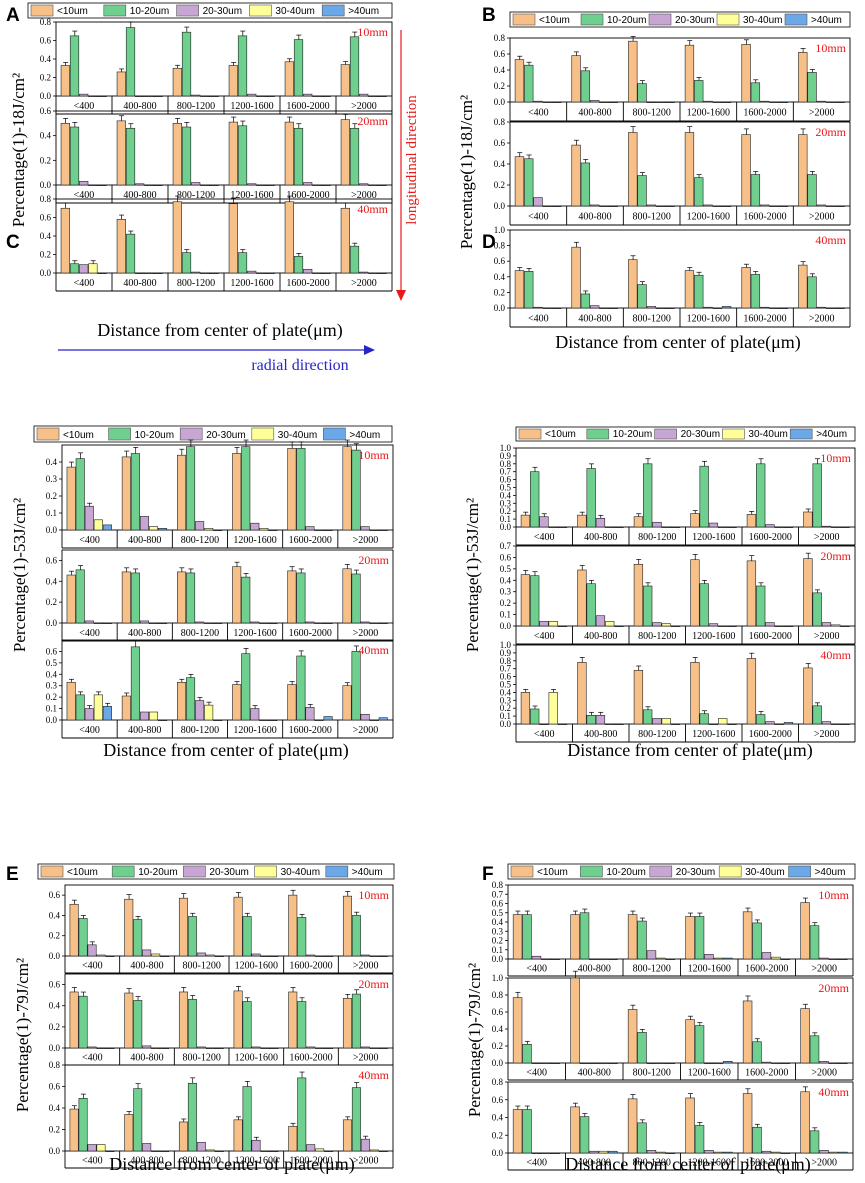 Image resolution: width=865 pixels, height=1183 pixels. What do you see at coordinates (320, 956) in the screenshot?
I see `bar-30-40um-1600-2000` at bounding box center [320, 956].